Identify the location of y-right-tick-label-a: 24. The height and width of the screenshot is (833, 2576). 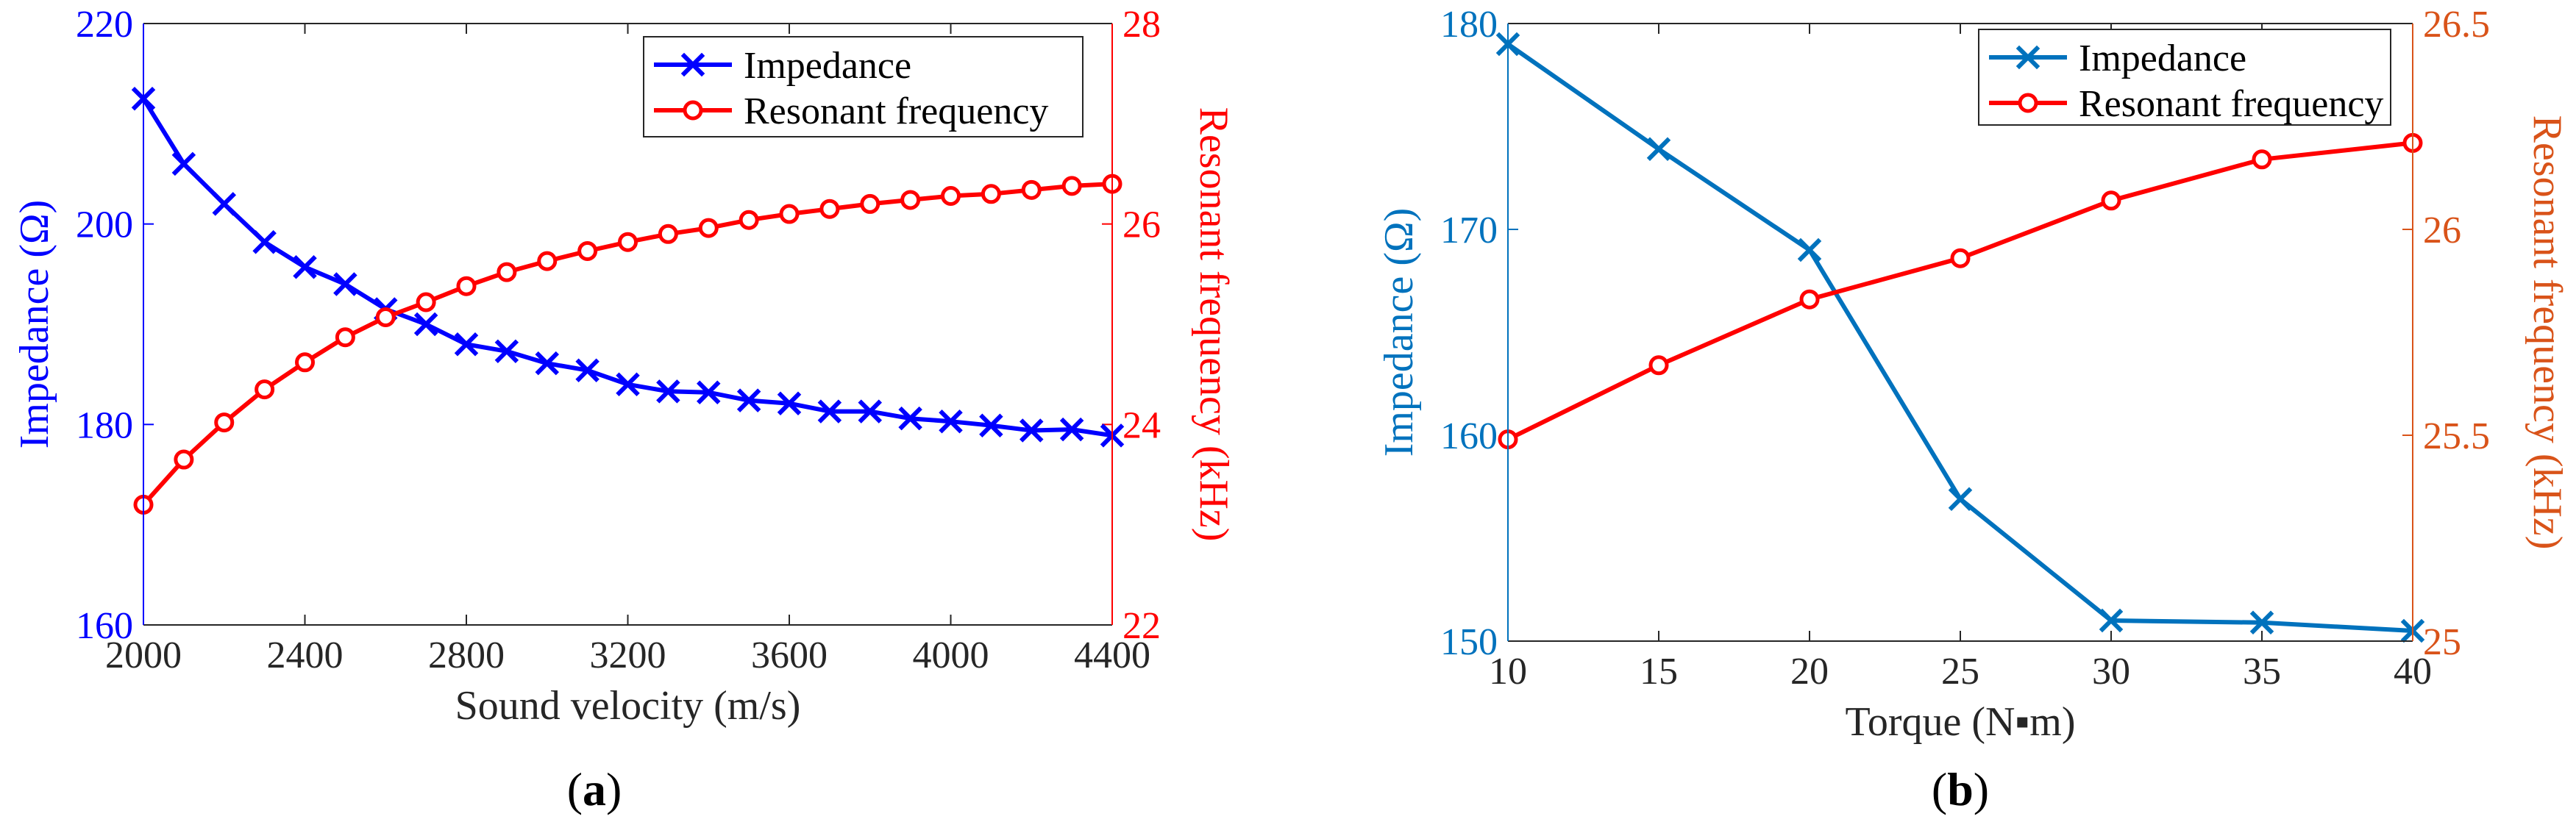
(1141, 425).